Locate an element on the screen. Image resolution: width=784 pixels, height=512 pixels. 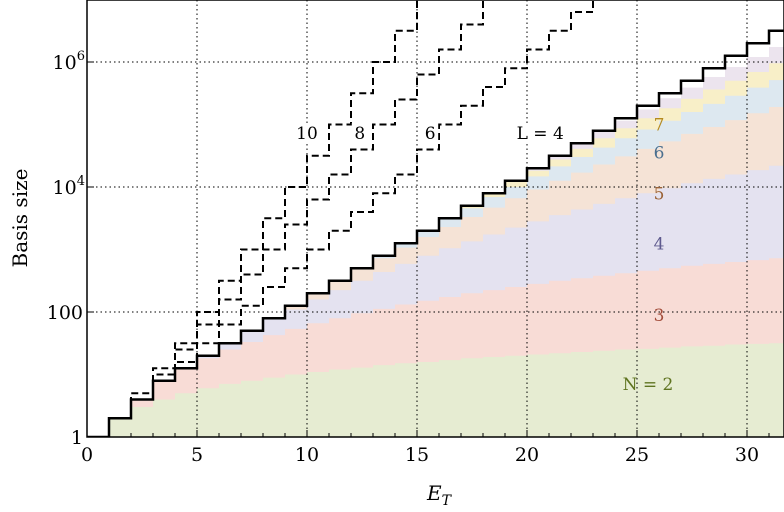
x-tick-label: 20 is located at coordinates (527, 455).